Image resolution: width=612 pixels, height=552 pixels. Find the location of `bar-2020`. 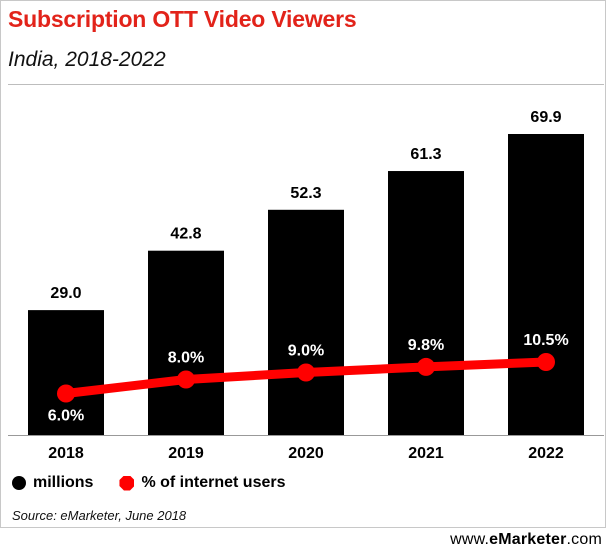

bar-2020 is located at coordinates (306, 322).